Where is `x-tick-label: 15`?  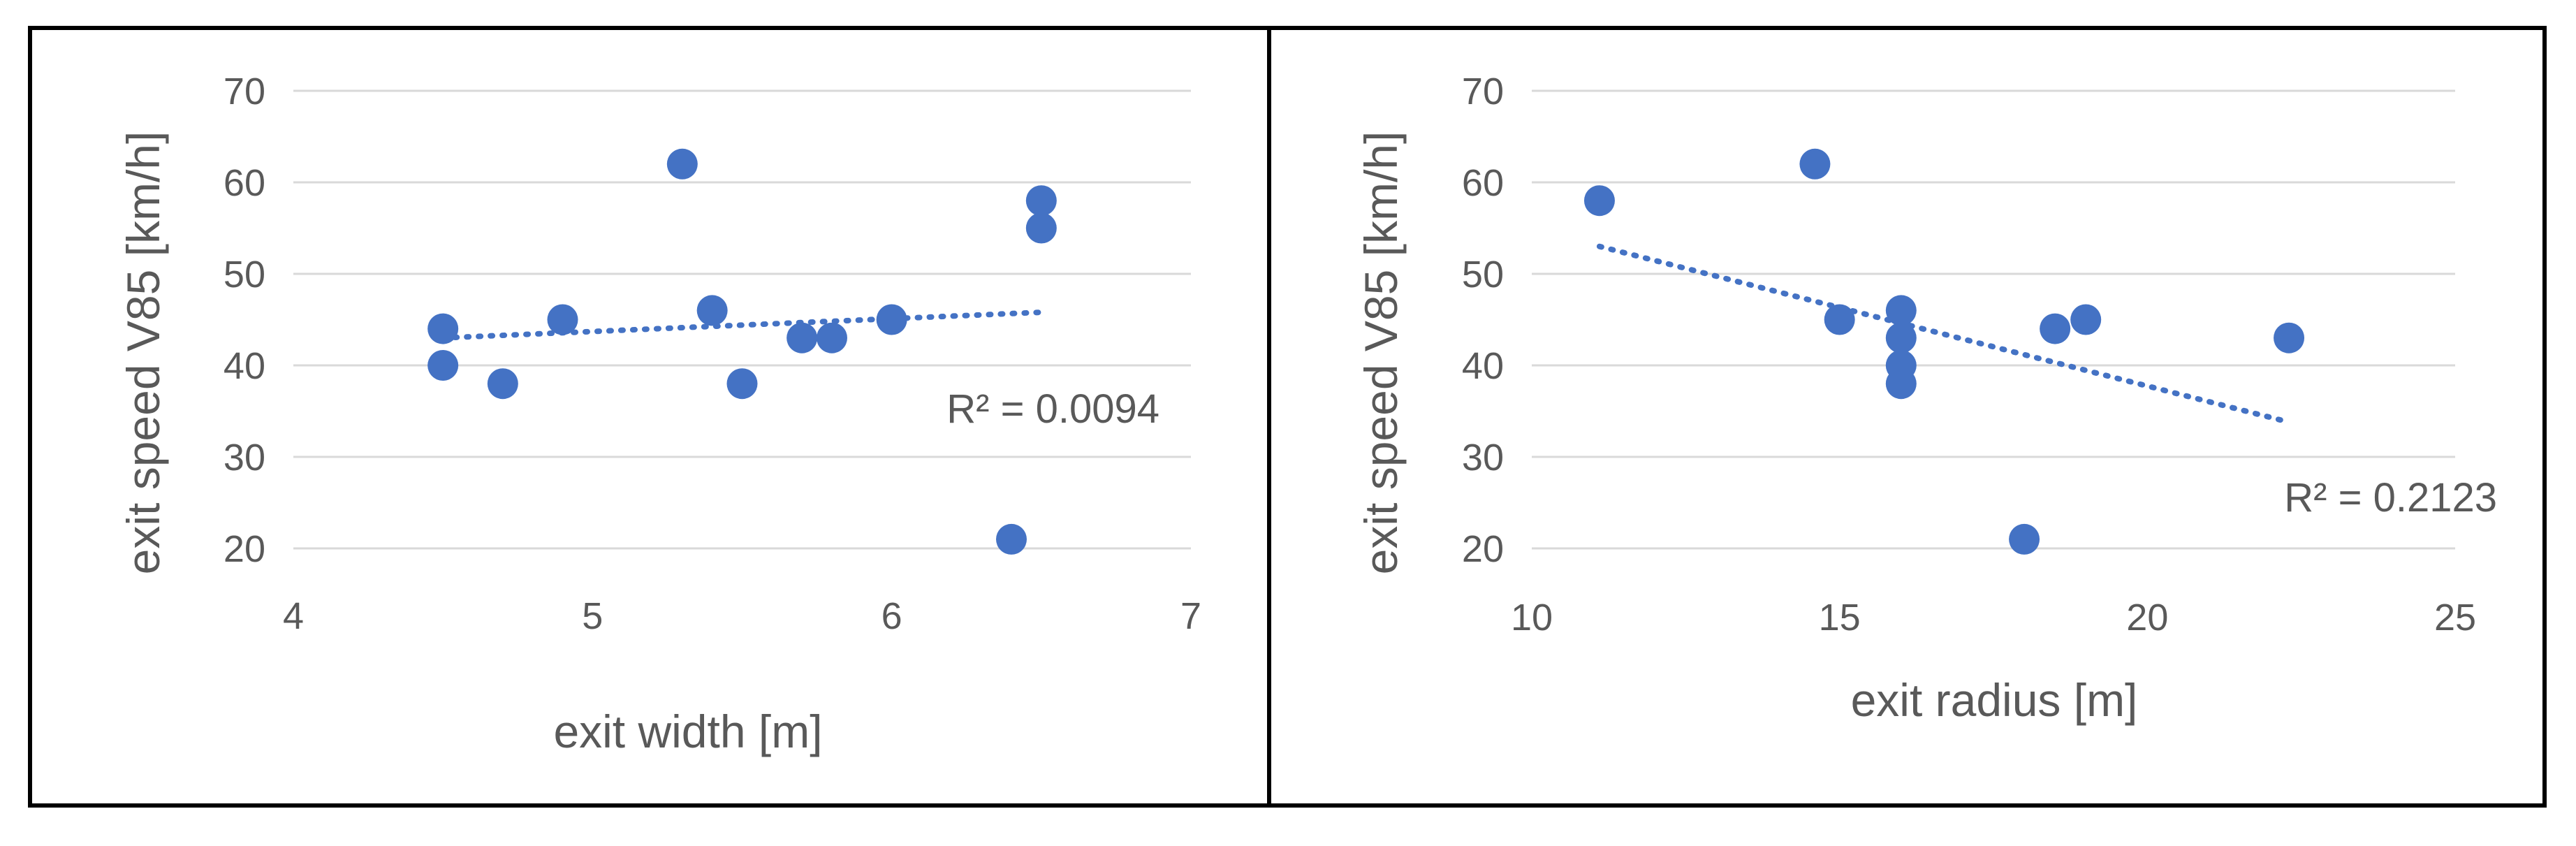
x-tick-label: 15 is located at coordinates (1840, 618).